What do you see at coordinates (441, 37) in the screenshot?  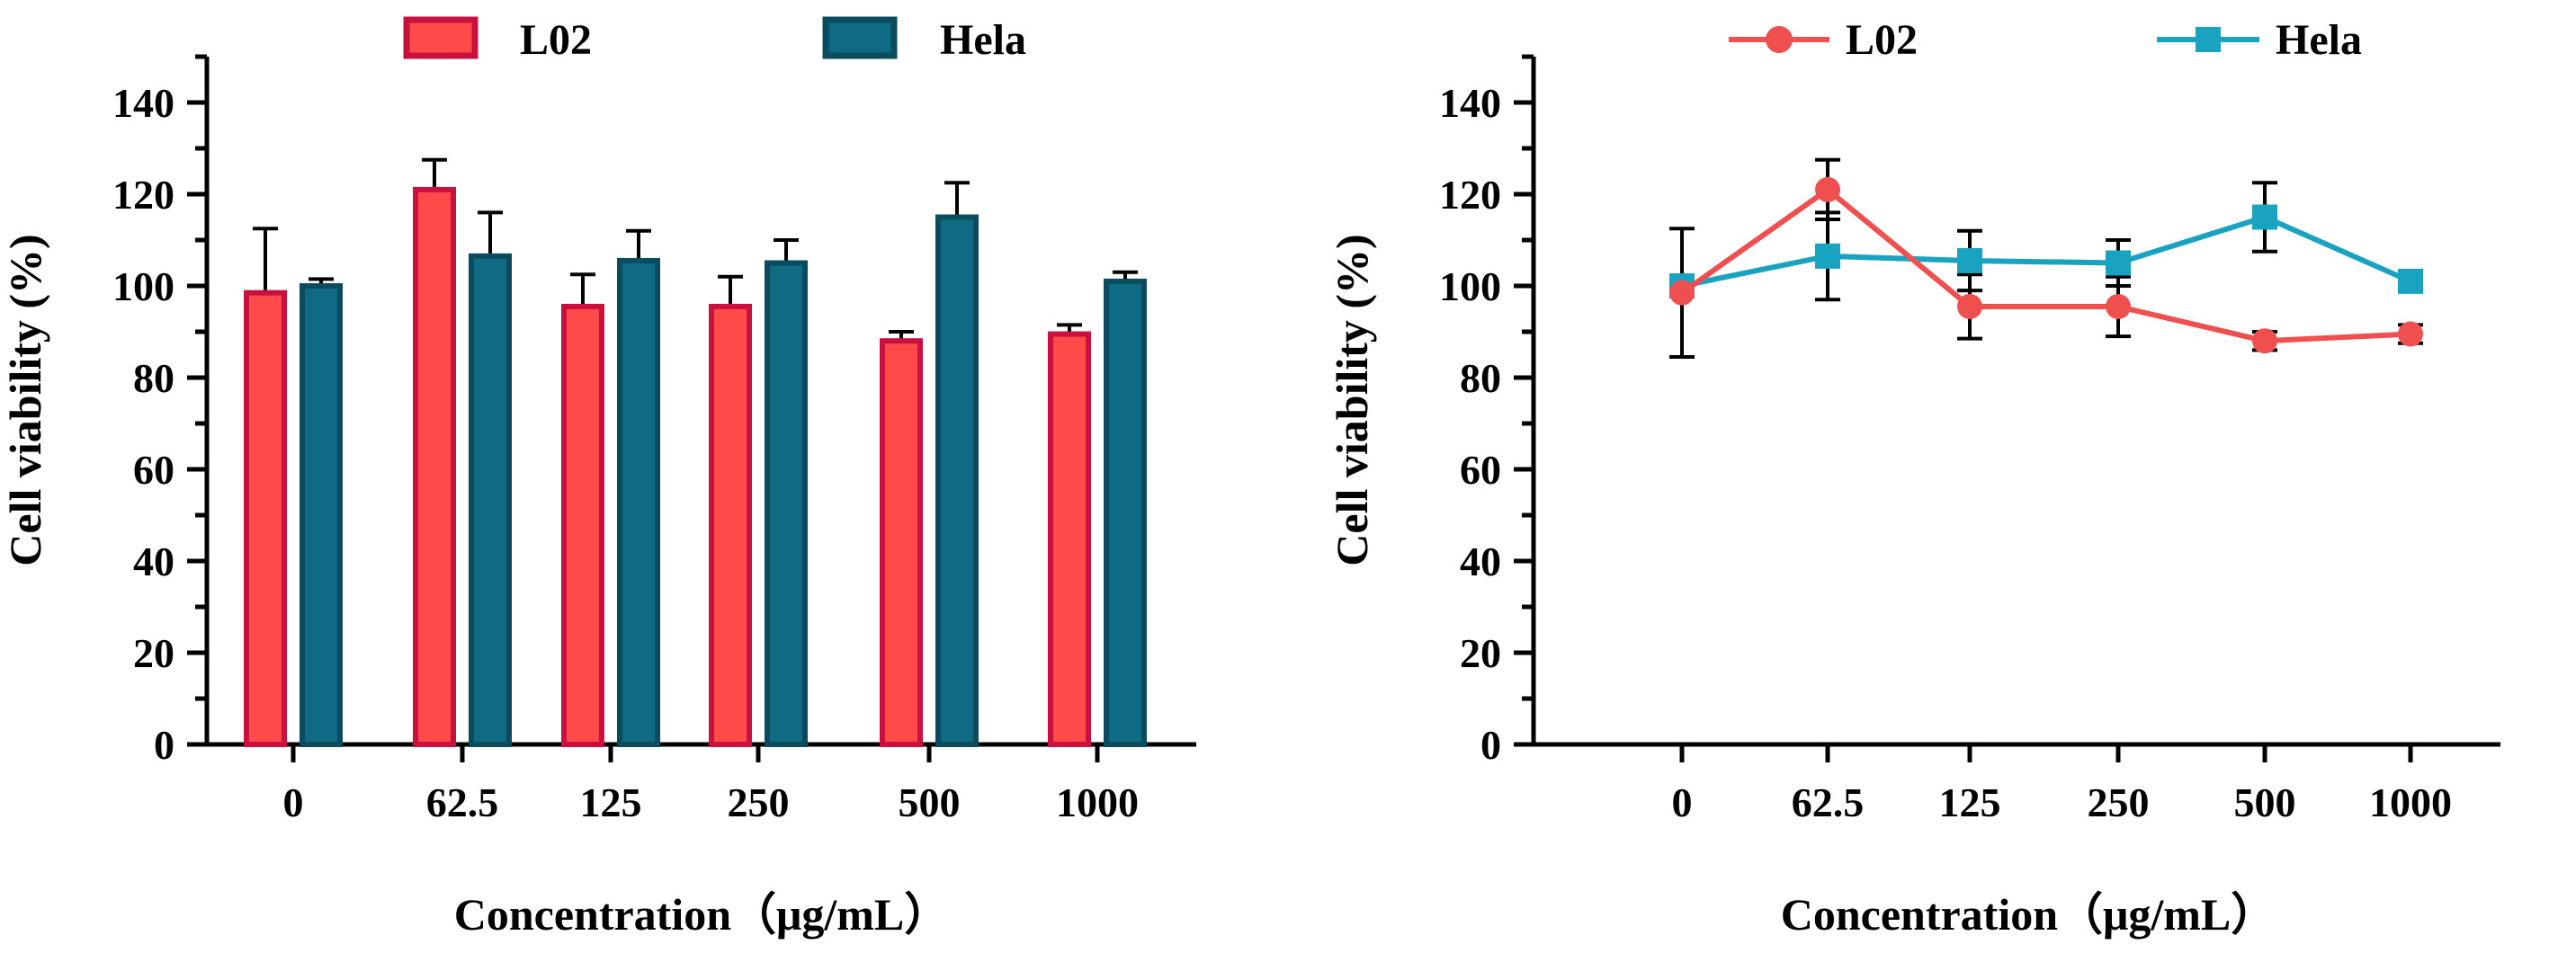 I see `legend-l02-swatch` at bounding box center [441, 37].